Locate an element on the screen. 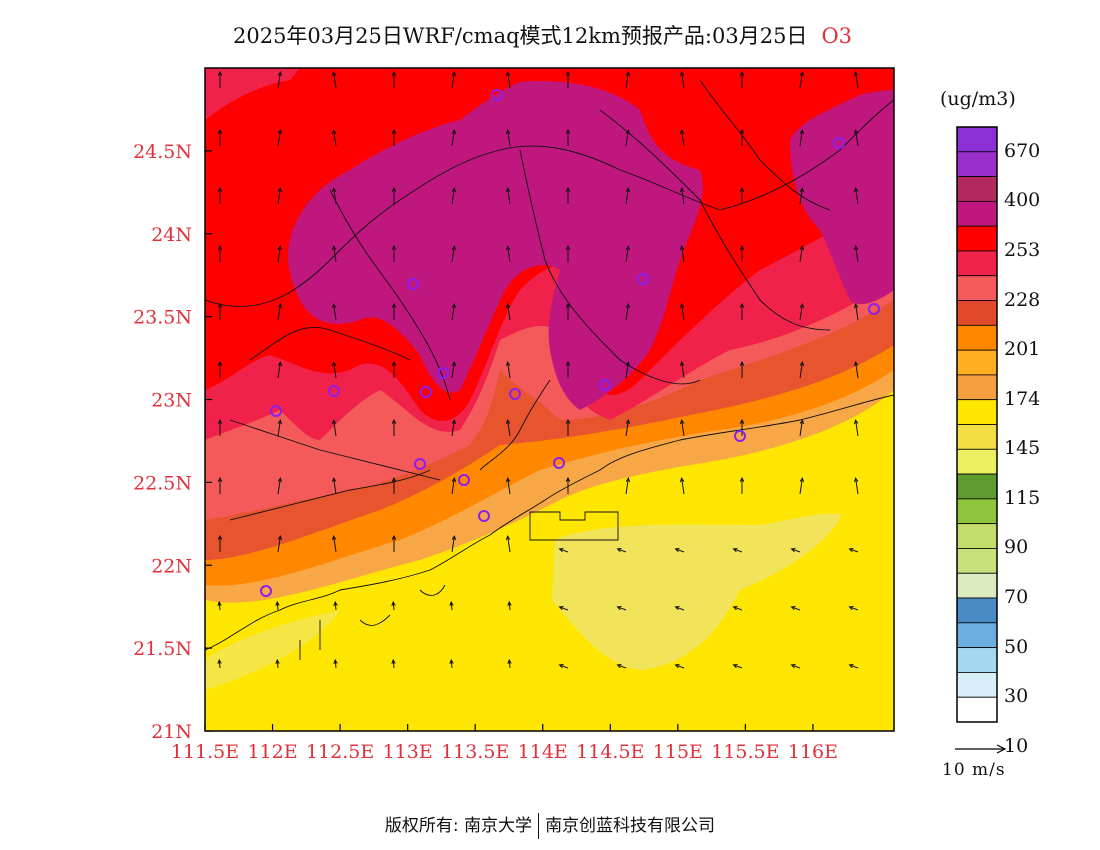  latitude-label: 24.5N is located at coordinates (162, 152).